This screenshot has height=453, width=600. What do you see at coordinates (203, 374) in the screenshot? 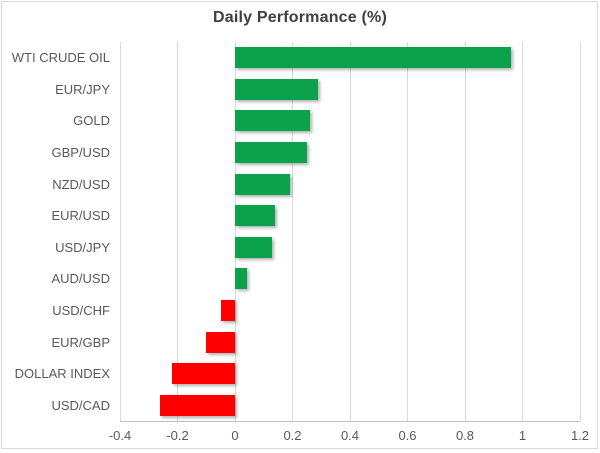
I see `bar-dollar-index` at bounding box center [203, 374].